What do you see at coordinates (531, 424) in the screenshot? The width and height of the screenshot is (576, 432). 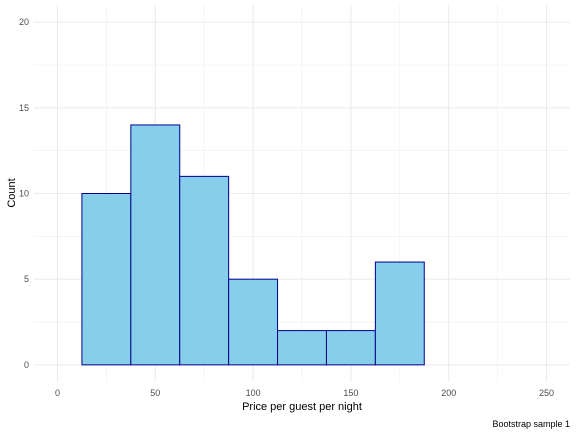 I see `chart-caption: Bootstrap sample 1` at bounding box center [531, 424].